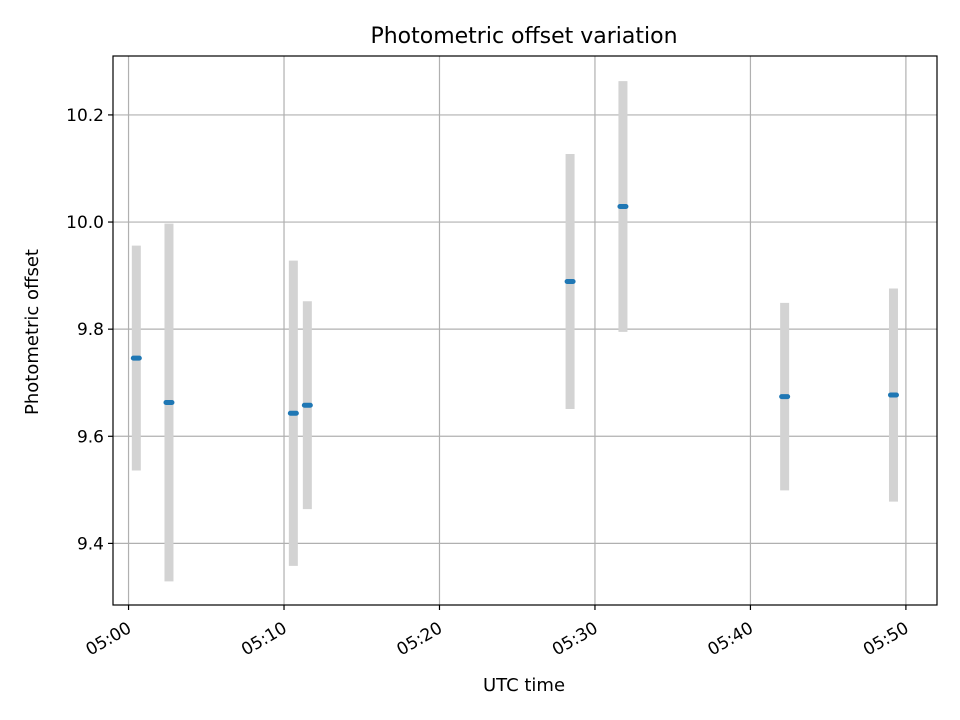 This screenshot has height=720, width=960. Describe the element at coordinates (32, 332) in the screenshot. I see `y-axis-label: Photometric offset` at that location.